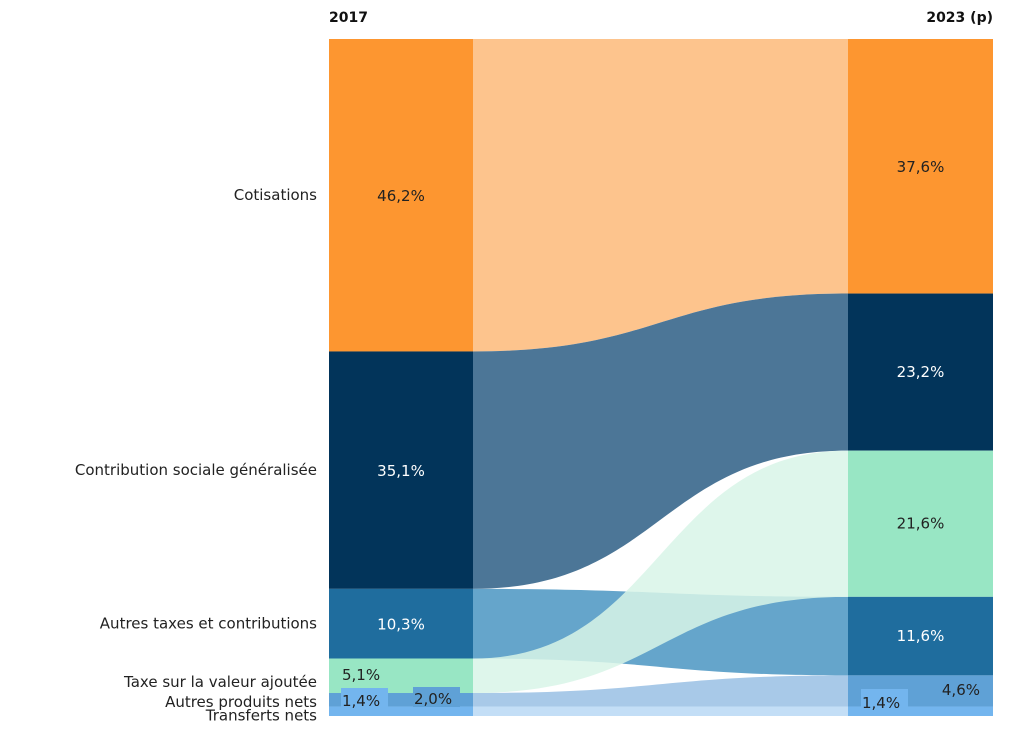  Describe the element at coordinates (275, 195) in the screenshot. I see `category-label-cotisations: Cotisations` at that location.